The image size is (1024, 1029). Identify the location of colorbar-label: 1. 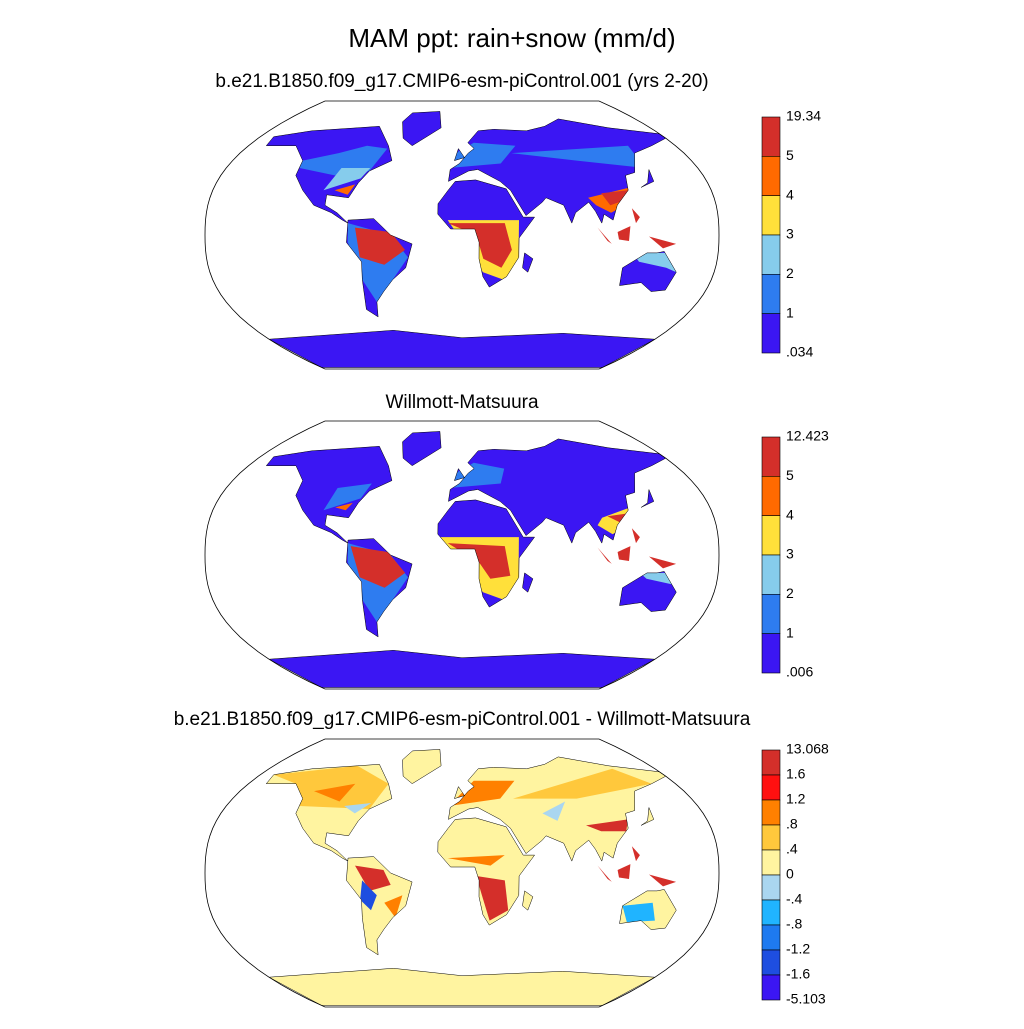
(790, 632).